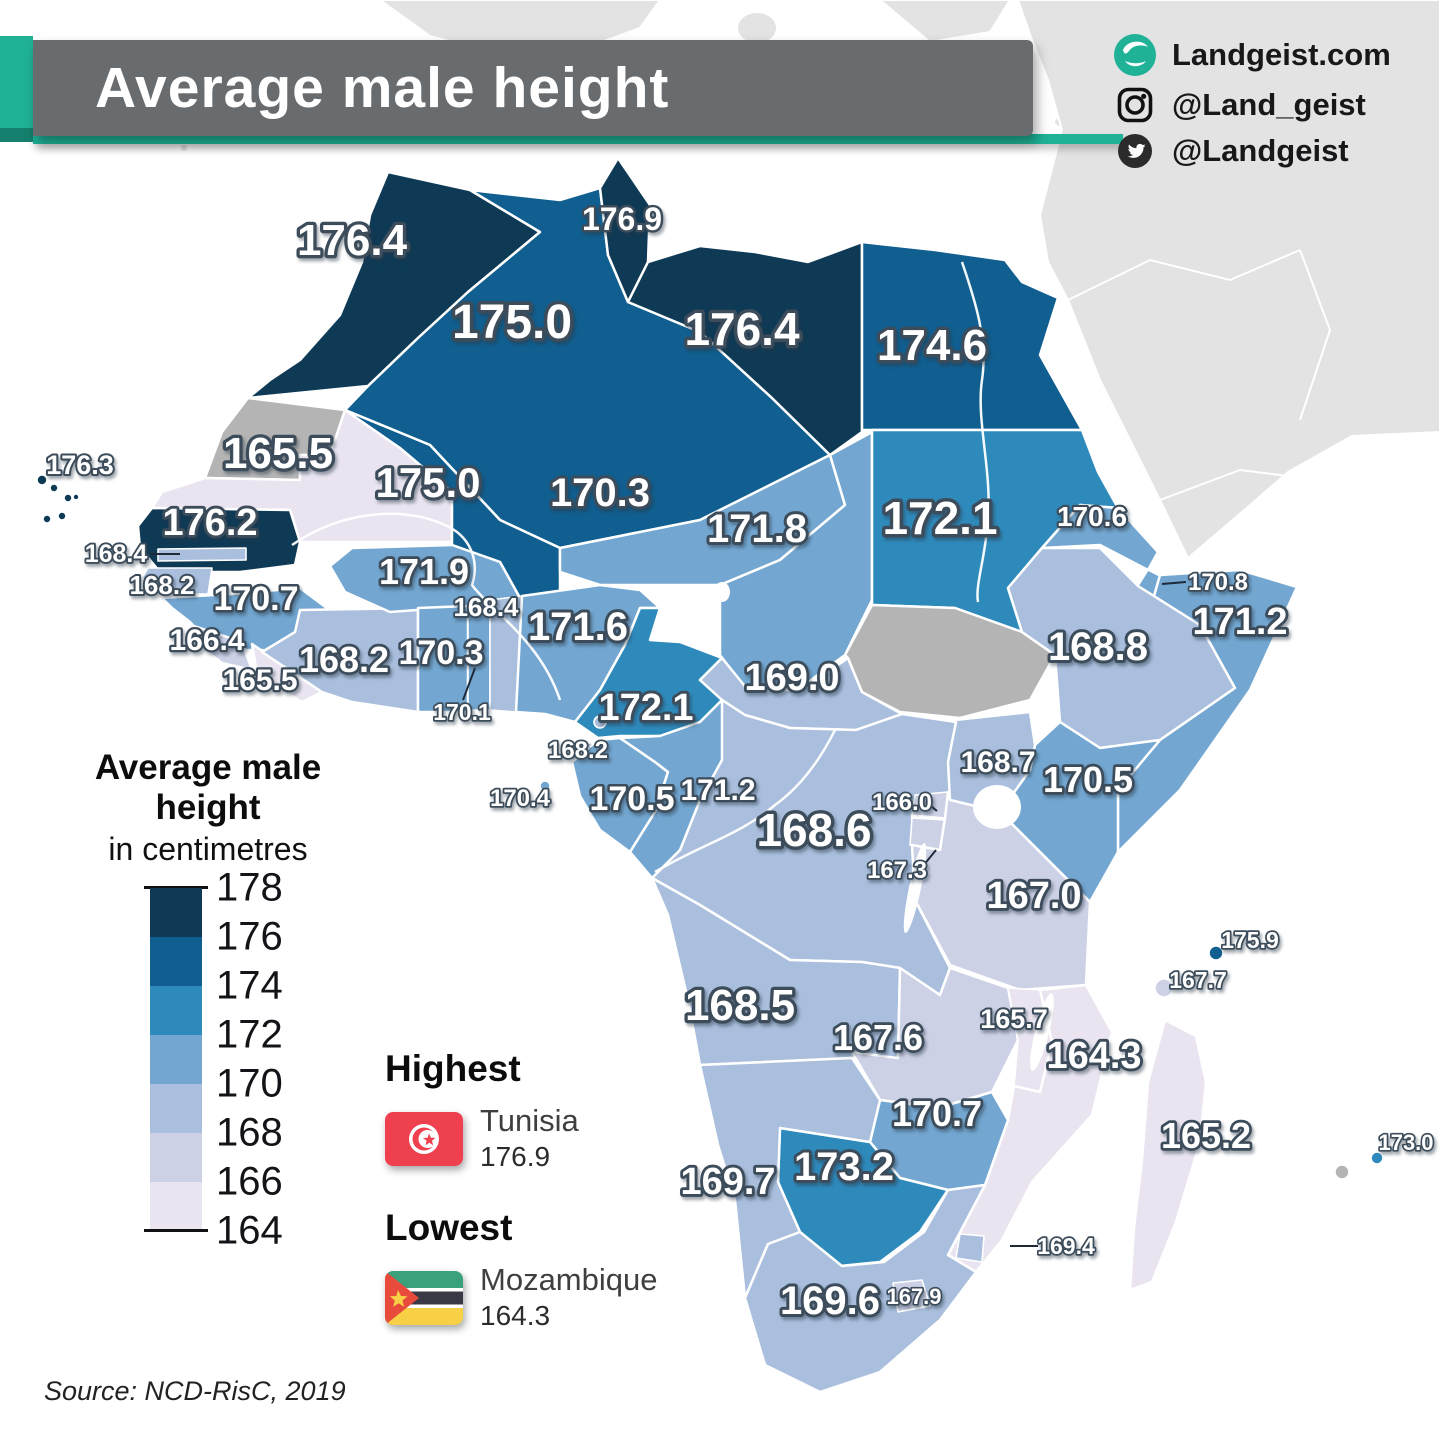 Image resolution: width=1440 pixels, height=1440 pixels. What do you see at coordinates (790, 1178) in the screenshot?
I see `country-namibia` at bounding box center [790, 1178].